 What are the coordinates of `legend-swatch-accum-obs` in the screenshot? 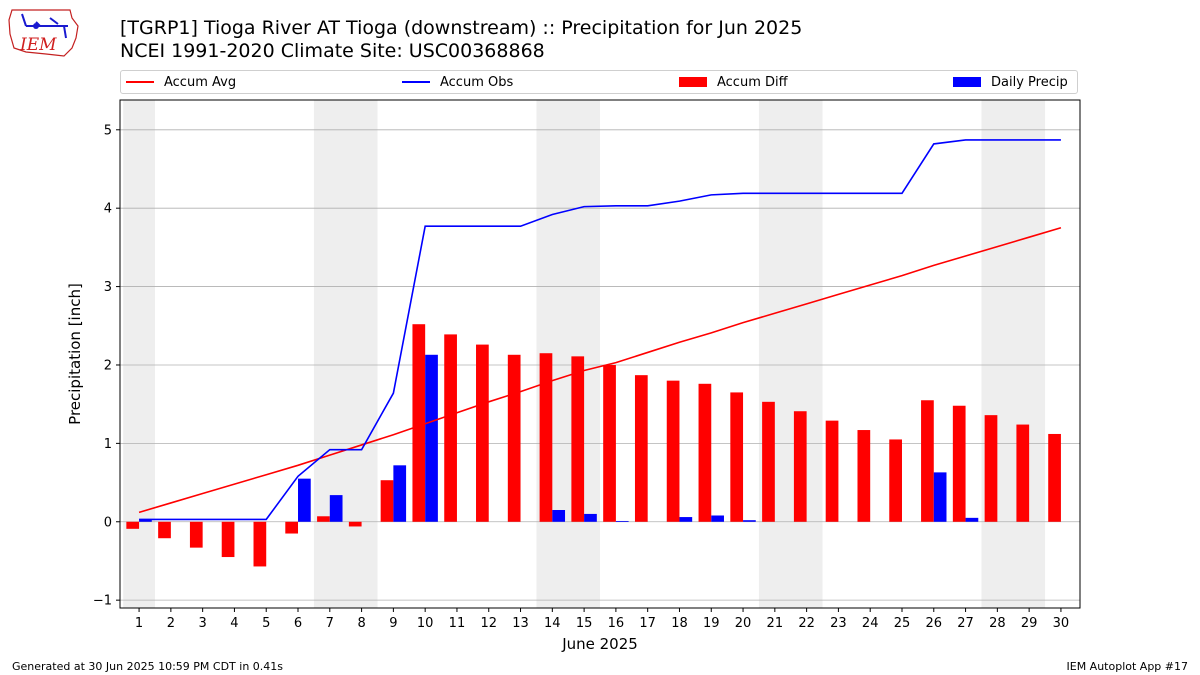 It's located at (416, 82).